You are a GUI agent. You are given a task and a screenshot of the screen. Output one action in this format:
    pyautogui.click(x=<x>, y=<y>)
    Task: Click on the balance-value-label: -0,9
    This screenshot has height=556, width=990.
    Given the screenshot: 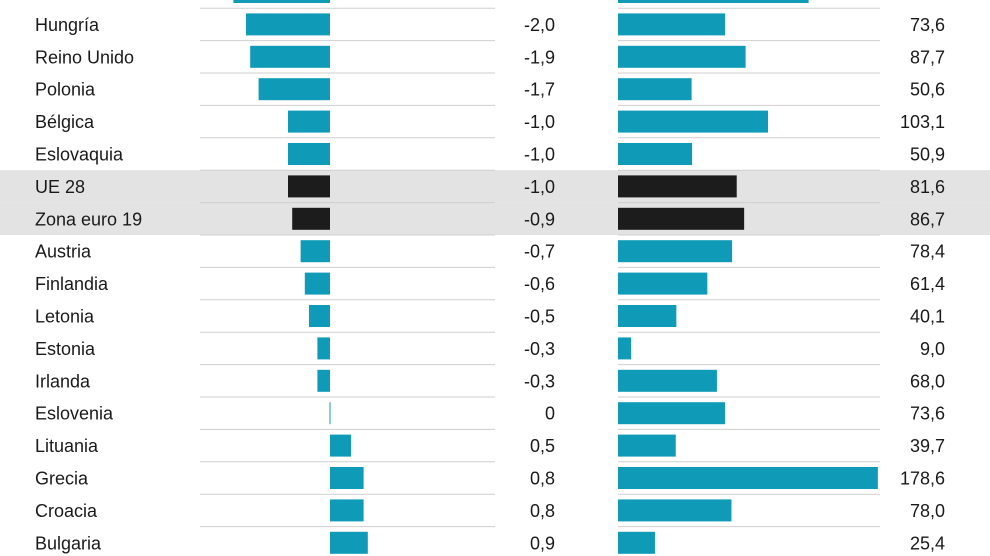 What is the action you would take?
    pyautogui.click(x=539, y=219)
    